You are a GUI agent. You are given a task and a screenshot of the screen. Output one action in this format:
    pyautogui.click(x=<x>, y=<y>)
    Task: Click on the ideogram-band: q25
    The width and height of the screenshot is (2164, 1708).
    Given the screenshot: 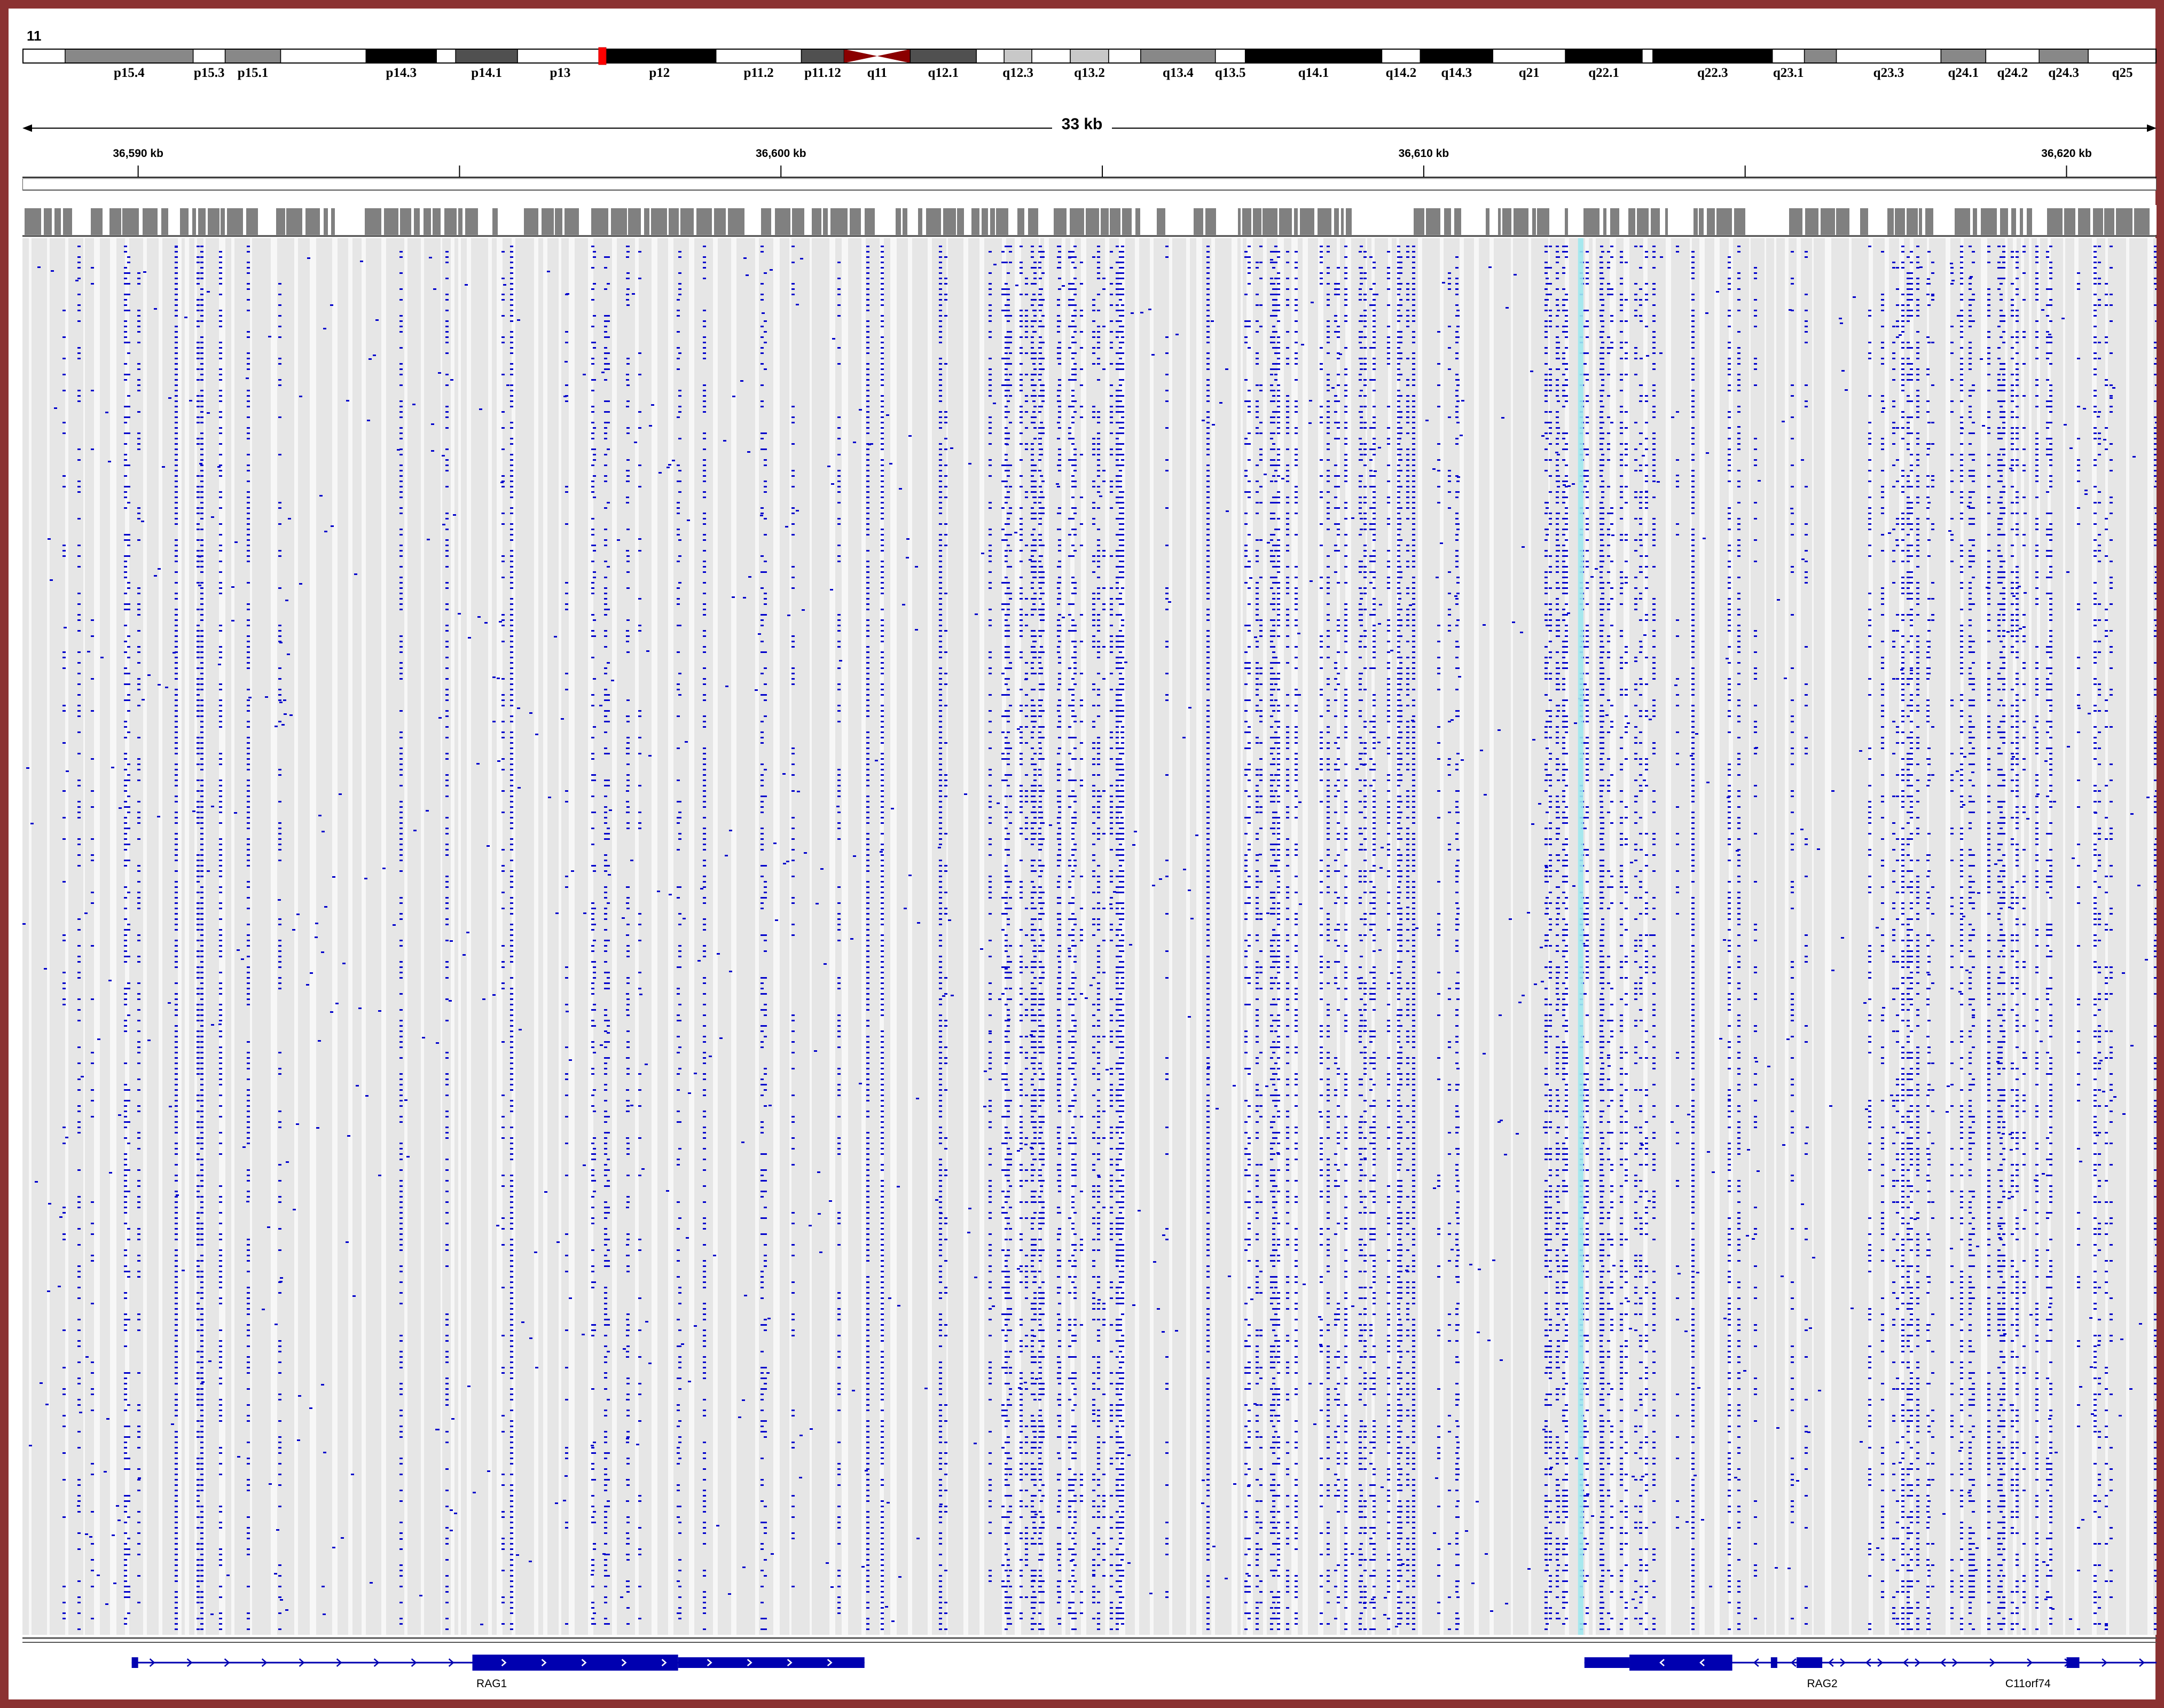 What is the action you would take?
    pyautogui.click(x=2122, y=64)
    